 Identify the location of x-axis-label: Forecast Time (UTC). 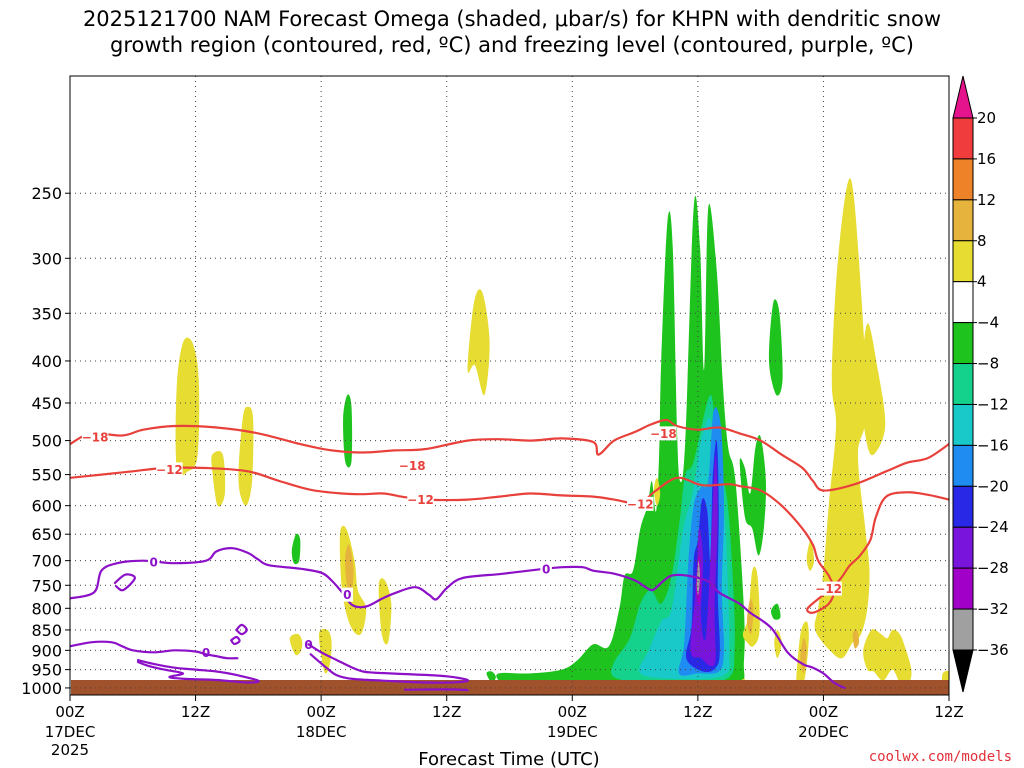
(508, 758).